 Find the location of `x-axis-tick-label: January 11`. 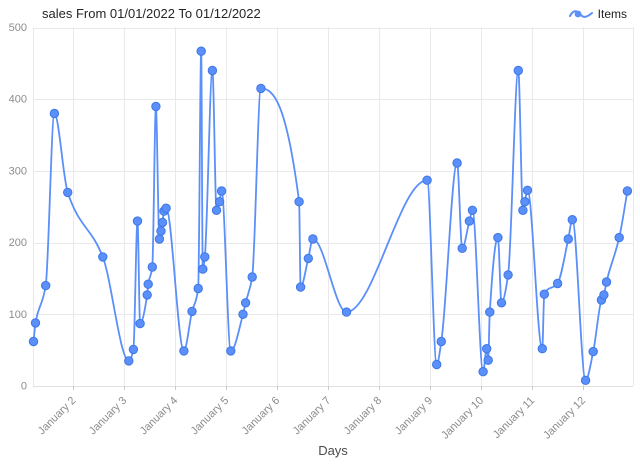

x-axis-tick-label: January 11 is located at coordinates (514, 418).